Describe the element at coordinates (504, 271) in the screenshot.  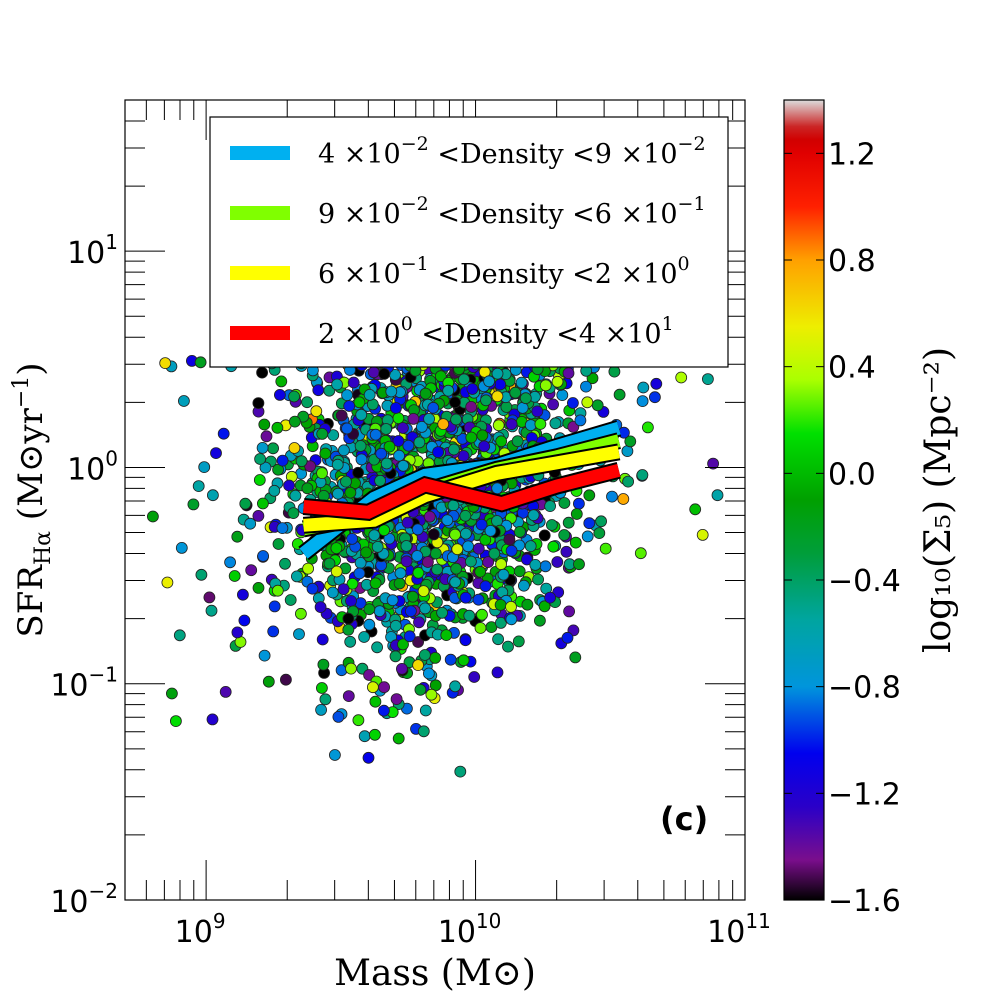
I see `legend-label-3: 6 ×10−1 <Density <2 ×100` at that location.